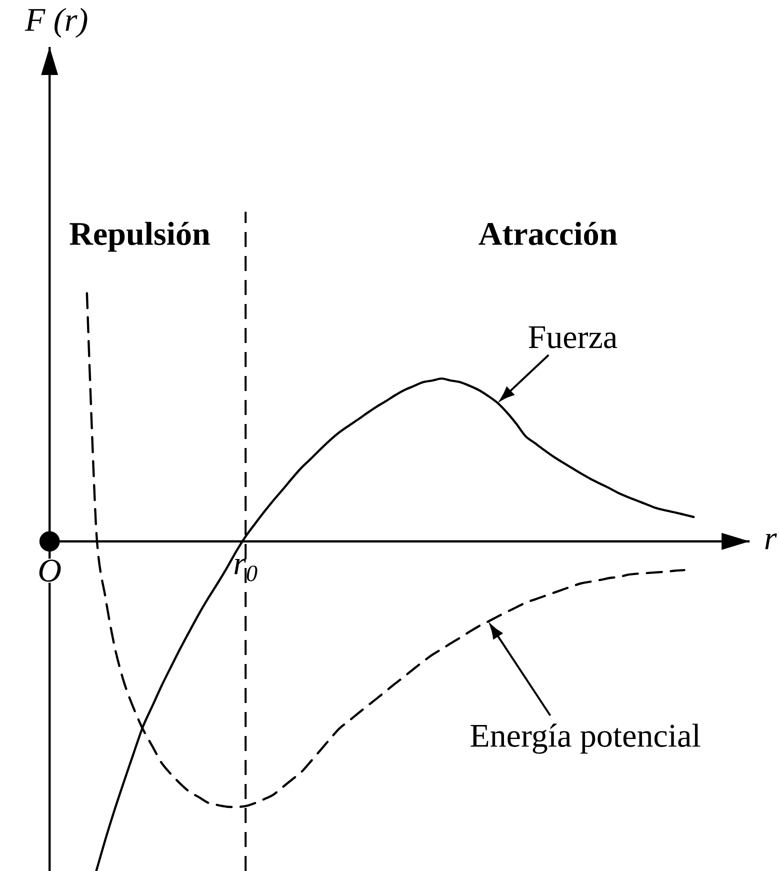 This screenshot has width=779, height=871. Describe the element at coordinates (56, 23) in the screenshot. I see `text: F (r)` at that location.